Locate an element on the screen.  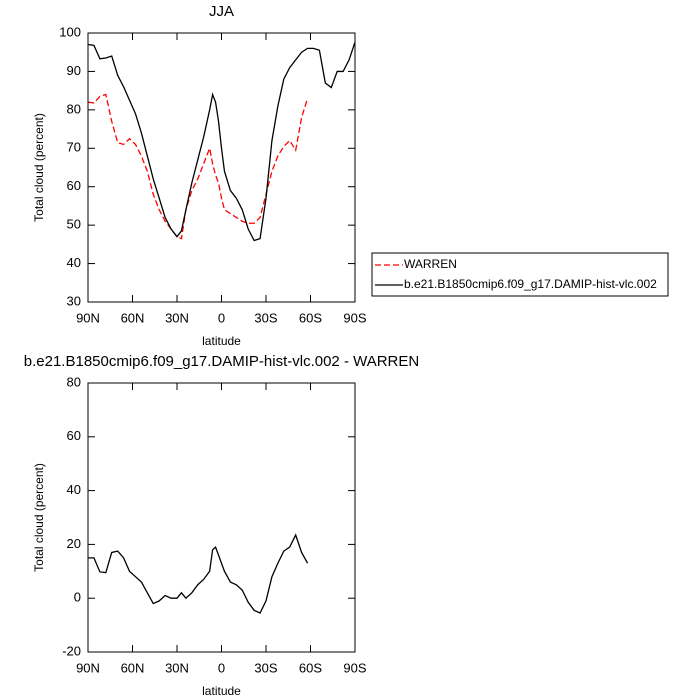
y-tick-label: 0 is located at coordinates (77, 597).